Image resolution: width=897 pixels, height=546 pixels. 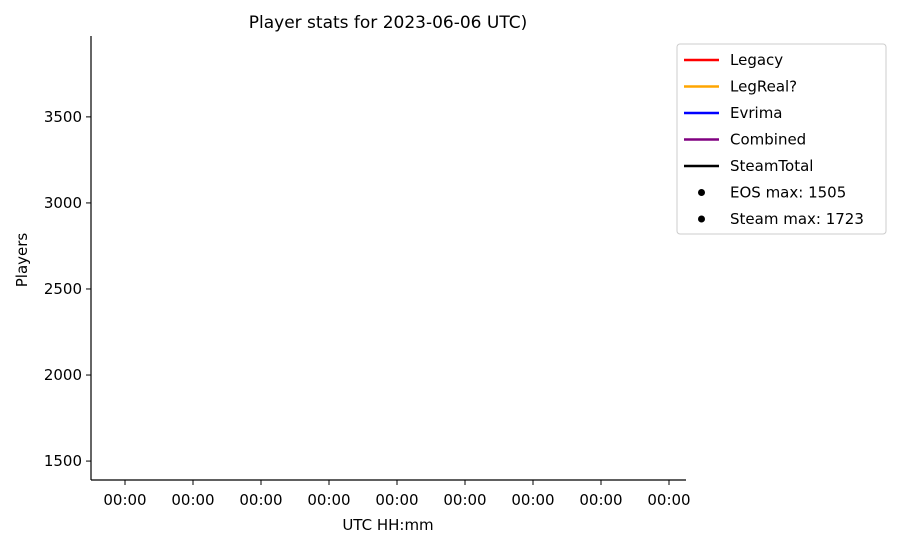 What do you see at coordinates (387, 525) in the screenshot?
I see `x-axis-label: UTC HH:mm` at bounding box center [387, 525].